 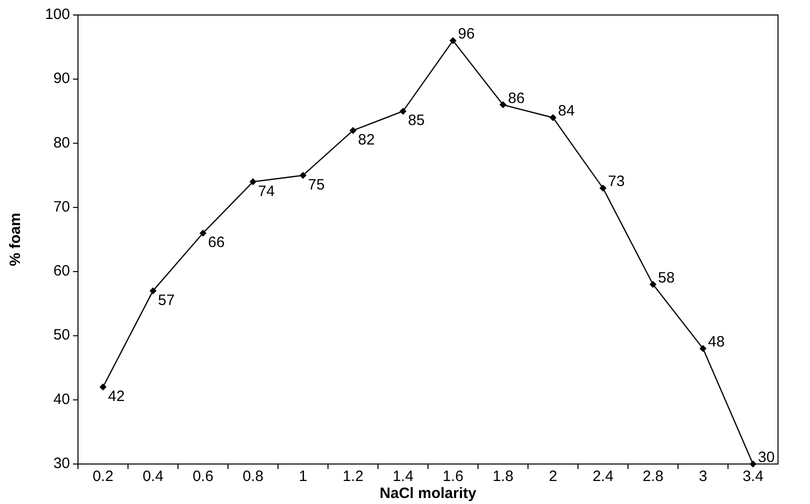 What do you see at coordinates (303, 476) in the screenshot?
I see `x-tick-label: 1` at bounding box center [303, 476].